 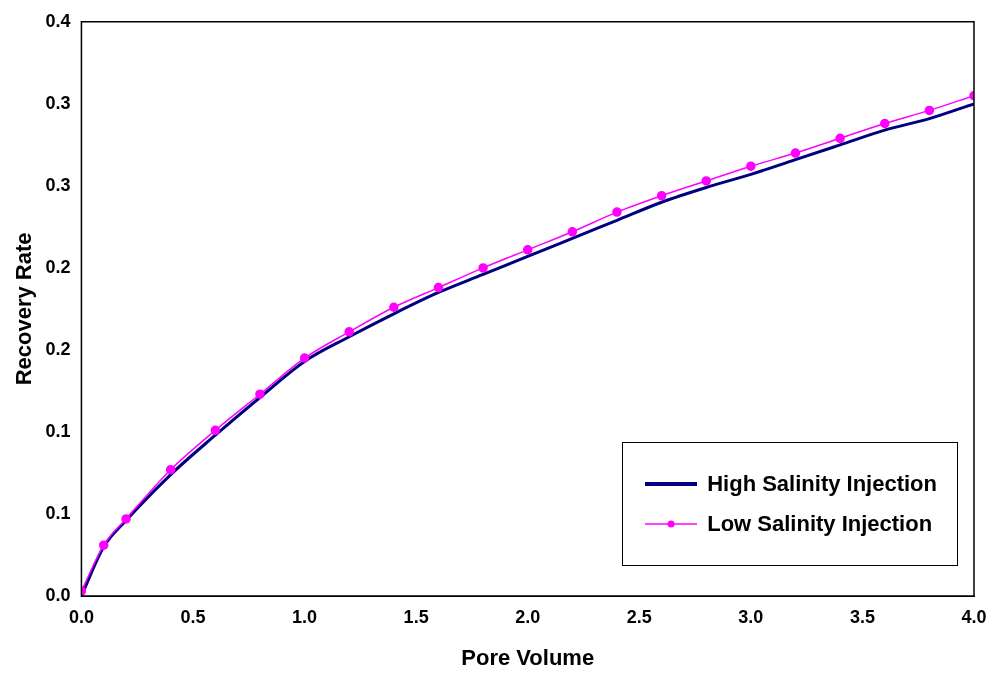 What do you see at coordinates (974, 616) in the screenshot?
I see `x-tick-label: 4.0` at bounding box center [974, 616].